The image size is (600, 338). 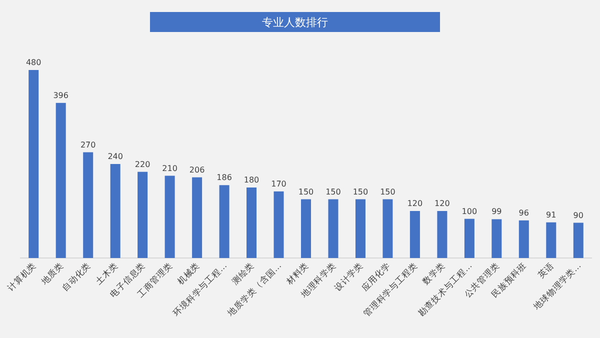 What do you see at coordinates (551, 215) in the screenshot?
I see `data-label: 91` at bounding box center [551, 215].